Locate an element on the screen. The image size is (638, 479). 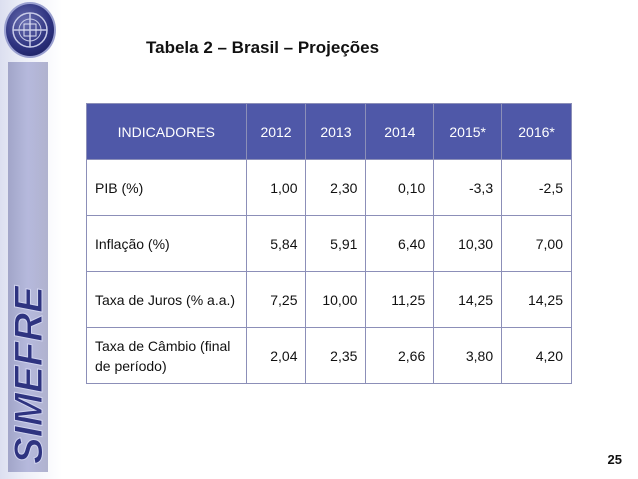
column-header: 2014 is located at coordinates (400, 131).